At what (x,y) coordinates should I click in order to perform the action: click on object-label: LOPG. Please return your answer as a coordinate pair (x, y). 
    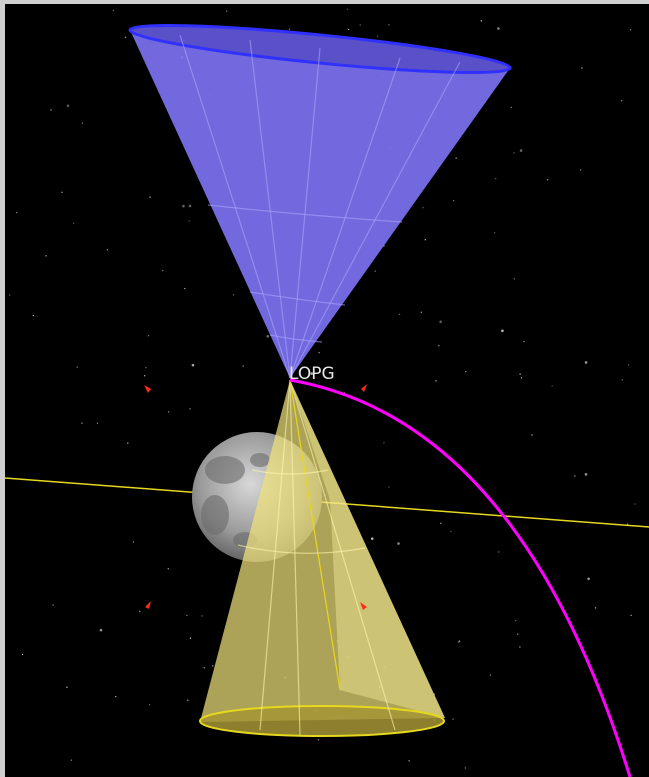
    Looking at the image, I should click on (312, 374).